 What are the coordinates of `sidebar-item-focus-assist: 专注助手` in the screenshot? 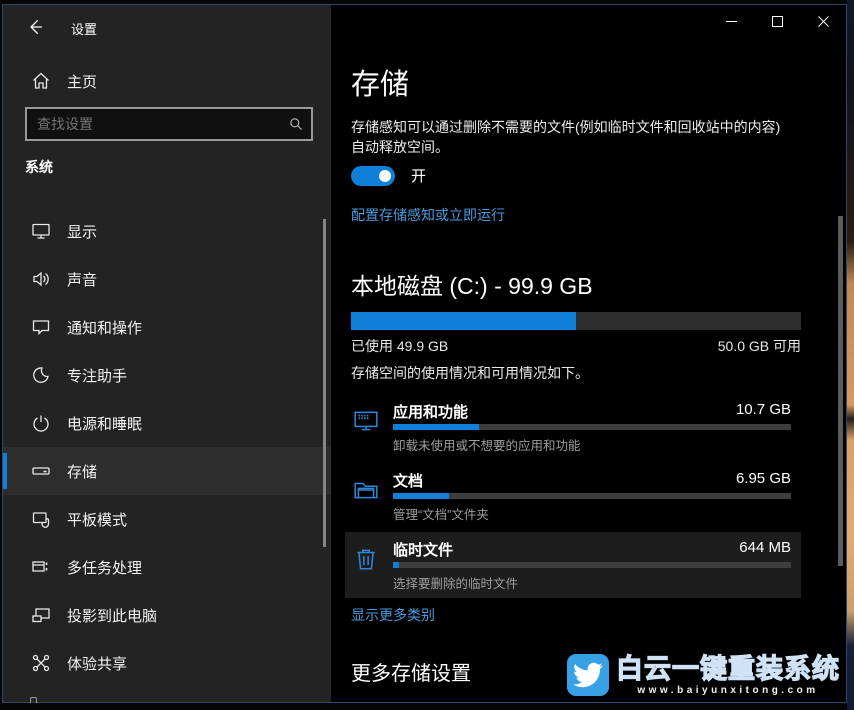 It's located at (167, 375).